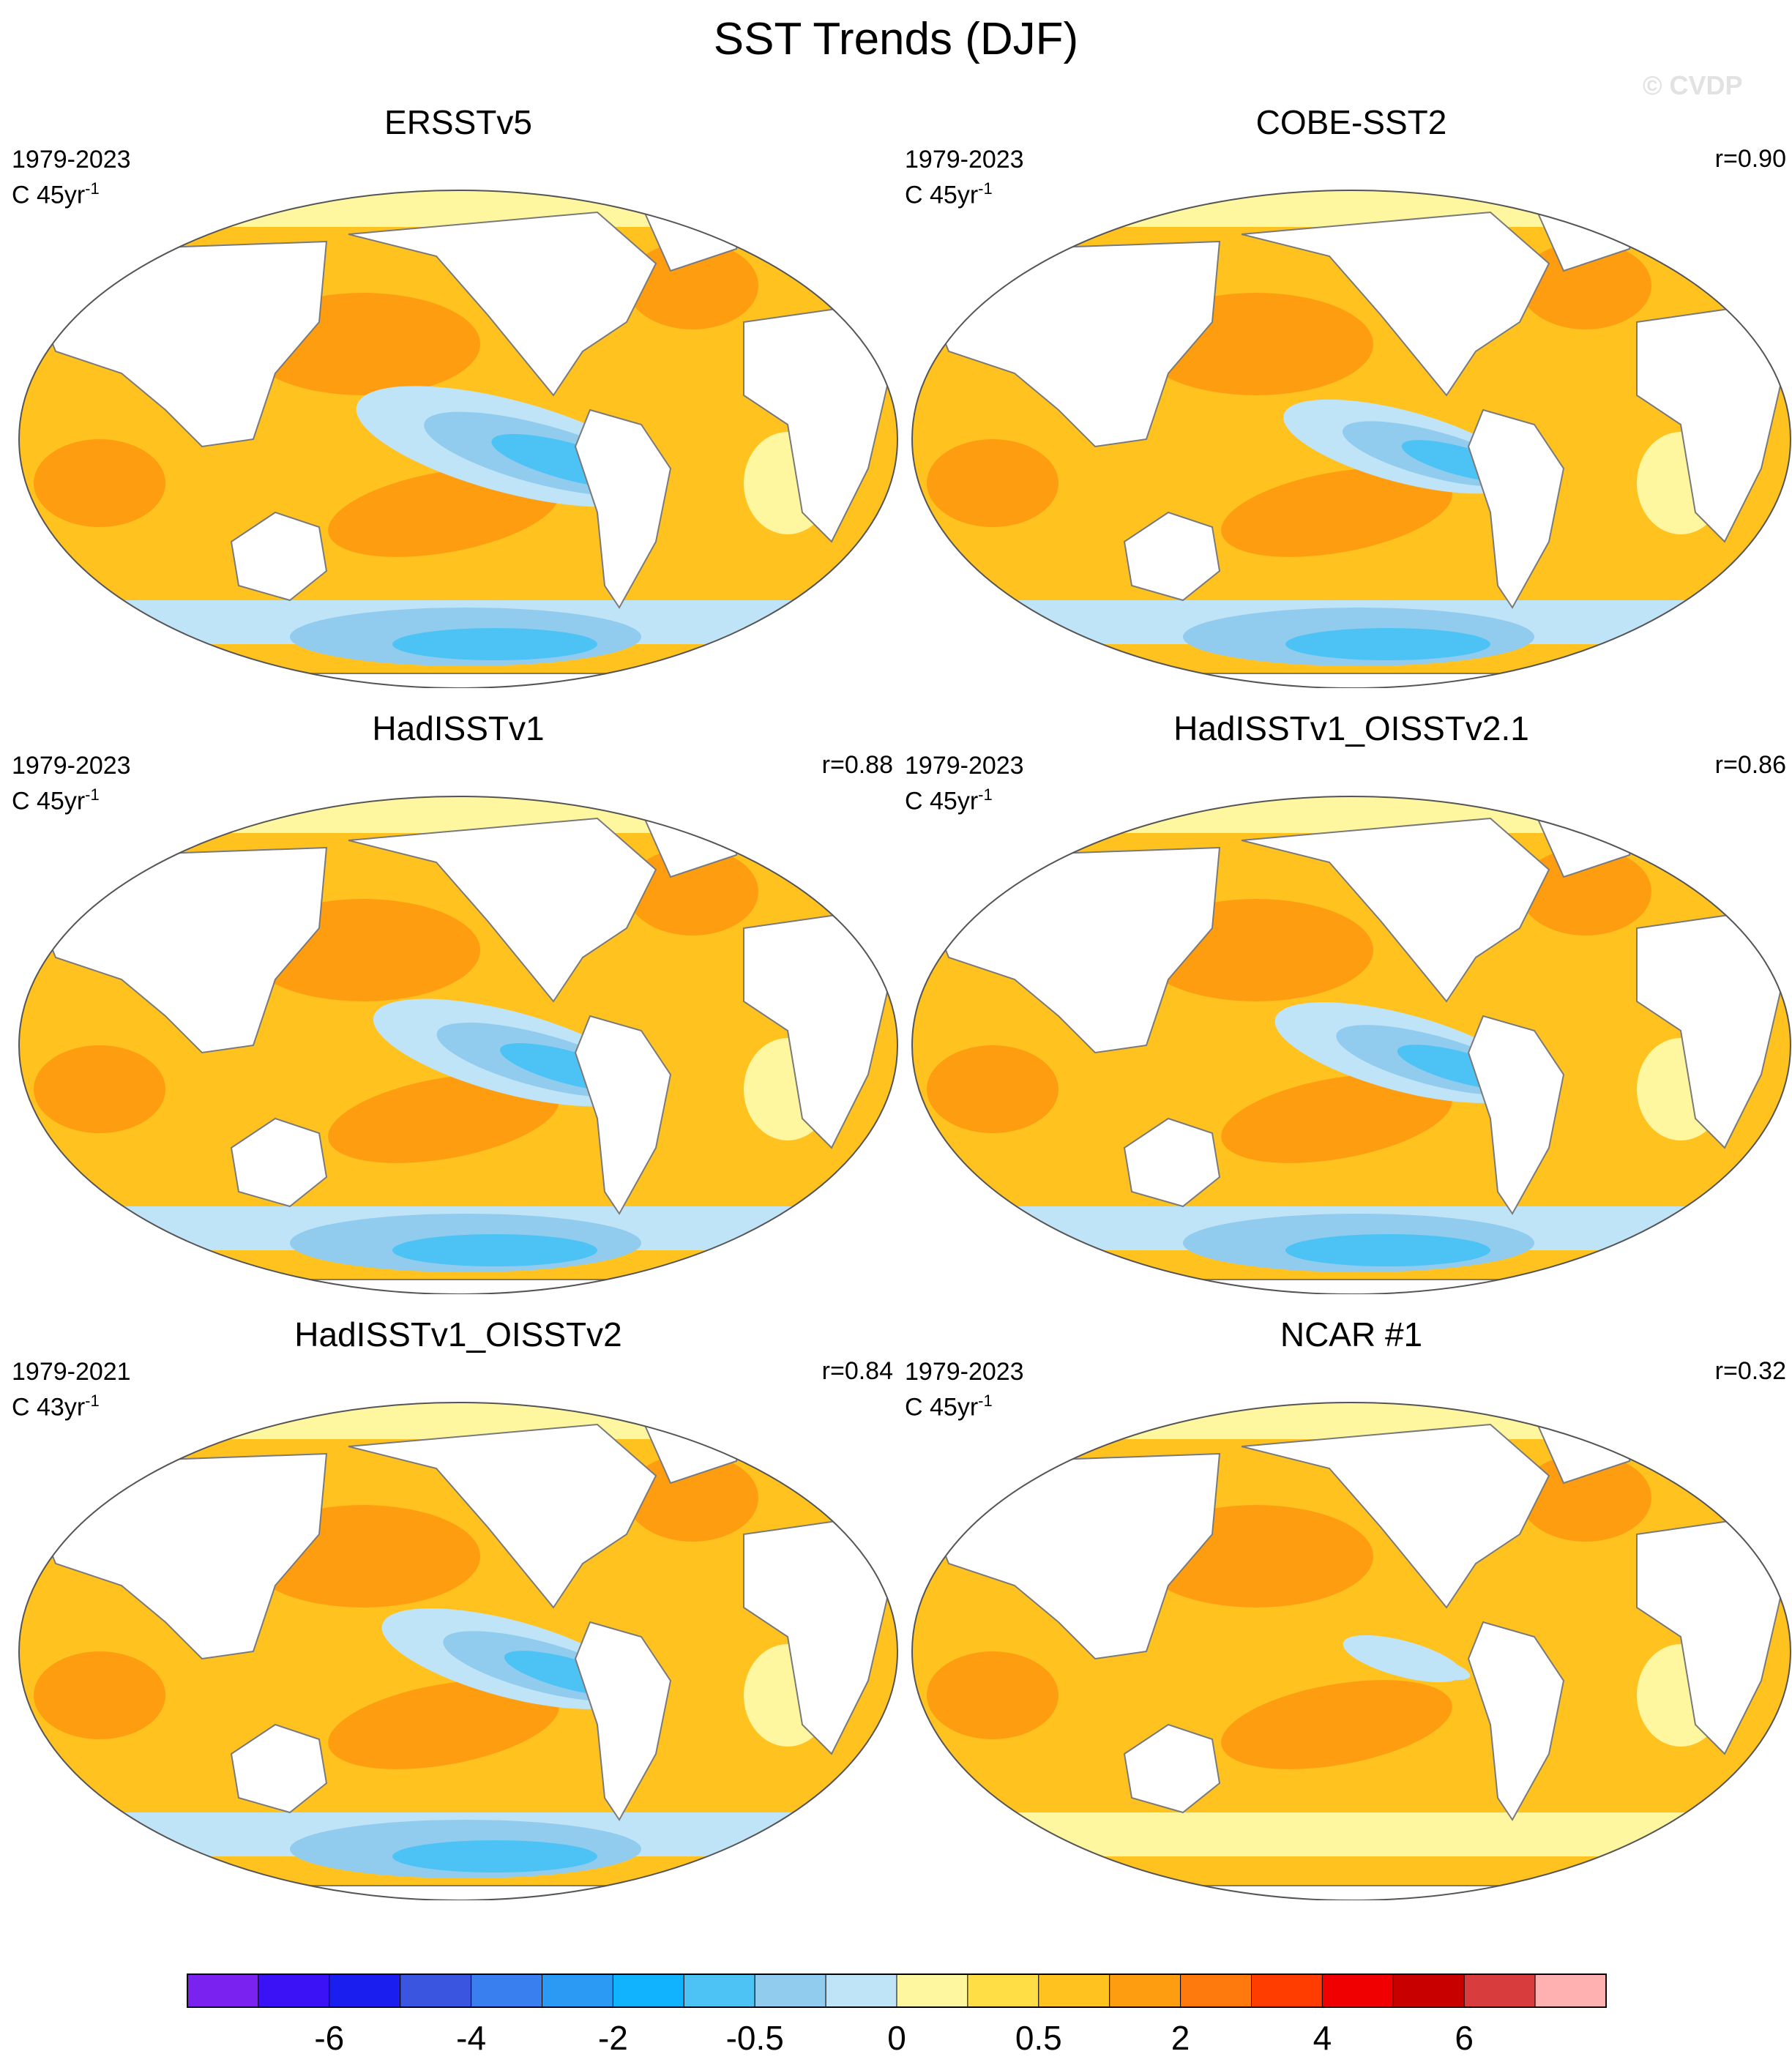 Image resolution: width=1792 pixels, height=2065 pixels. I want to click on watermark: © CVDP, so click(1693, 85).